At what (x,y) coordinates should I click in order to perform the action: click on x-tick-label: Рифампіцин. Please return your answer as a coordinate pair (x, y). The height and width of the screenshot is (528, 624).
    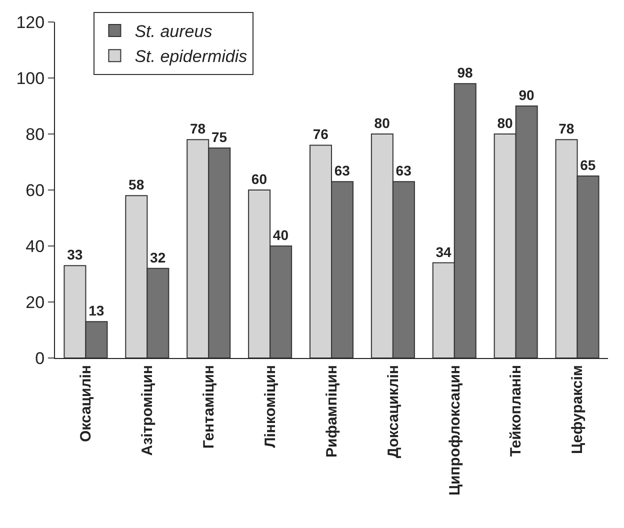
    Looking at the image, I should click on (331, 411).